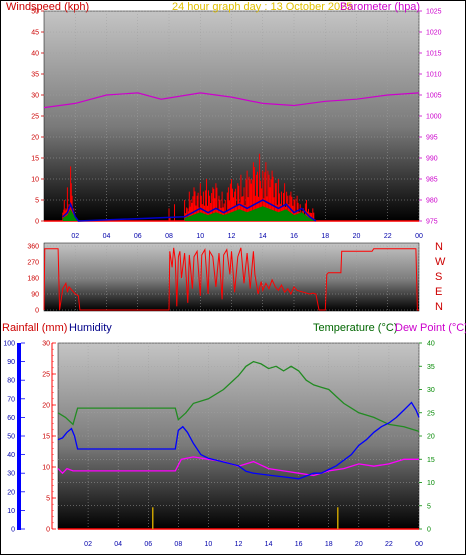  Describe the element at coordinates (389, 544) in the screenshot. I see `temp-x-tick-label: 22` at that location.